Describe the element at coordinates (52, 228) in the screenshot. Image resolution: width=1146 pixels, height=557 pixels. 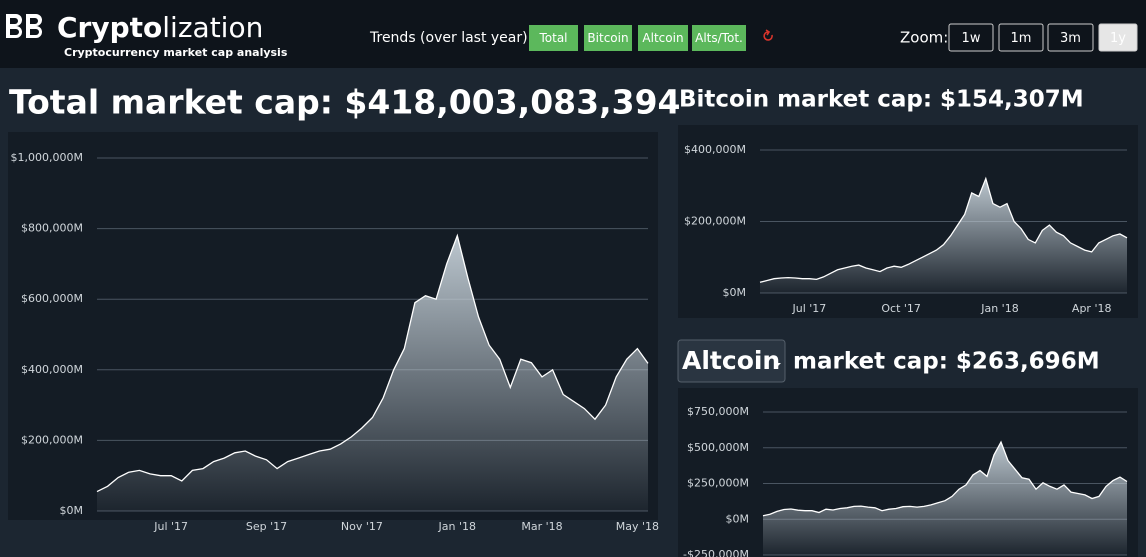
I see `y-tick-label: $800,000M` at that location.